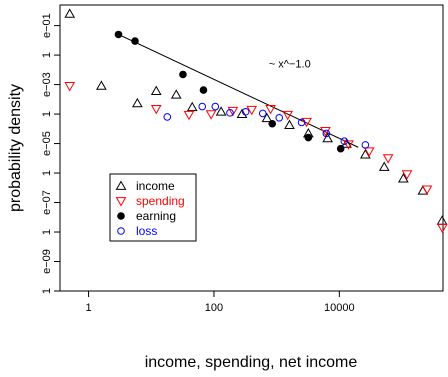 This screenshot has width=448, height=377. I want to click on fit-annotation: ~ x^−1.0, so click(290, 64).